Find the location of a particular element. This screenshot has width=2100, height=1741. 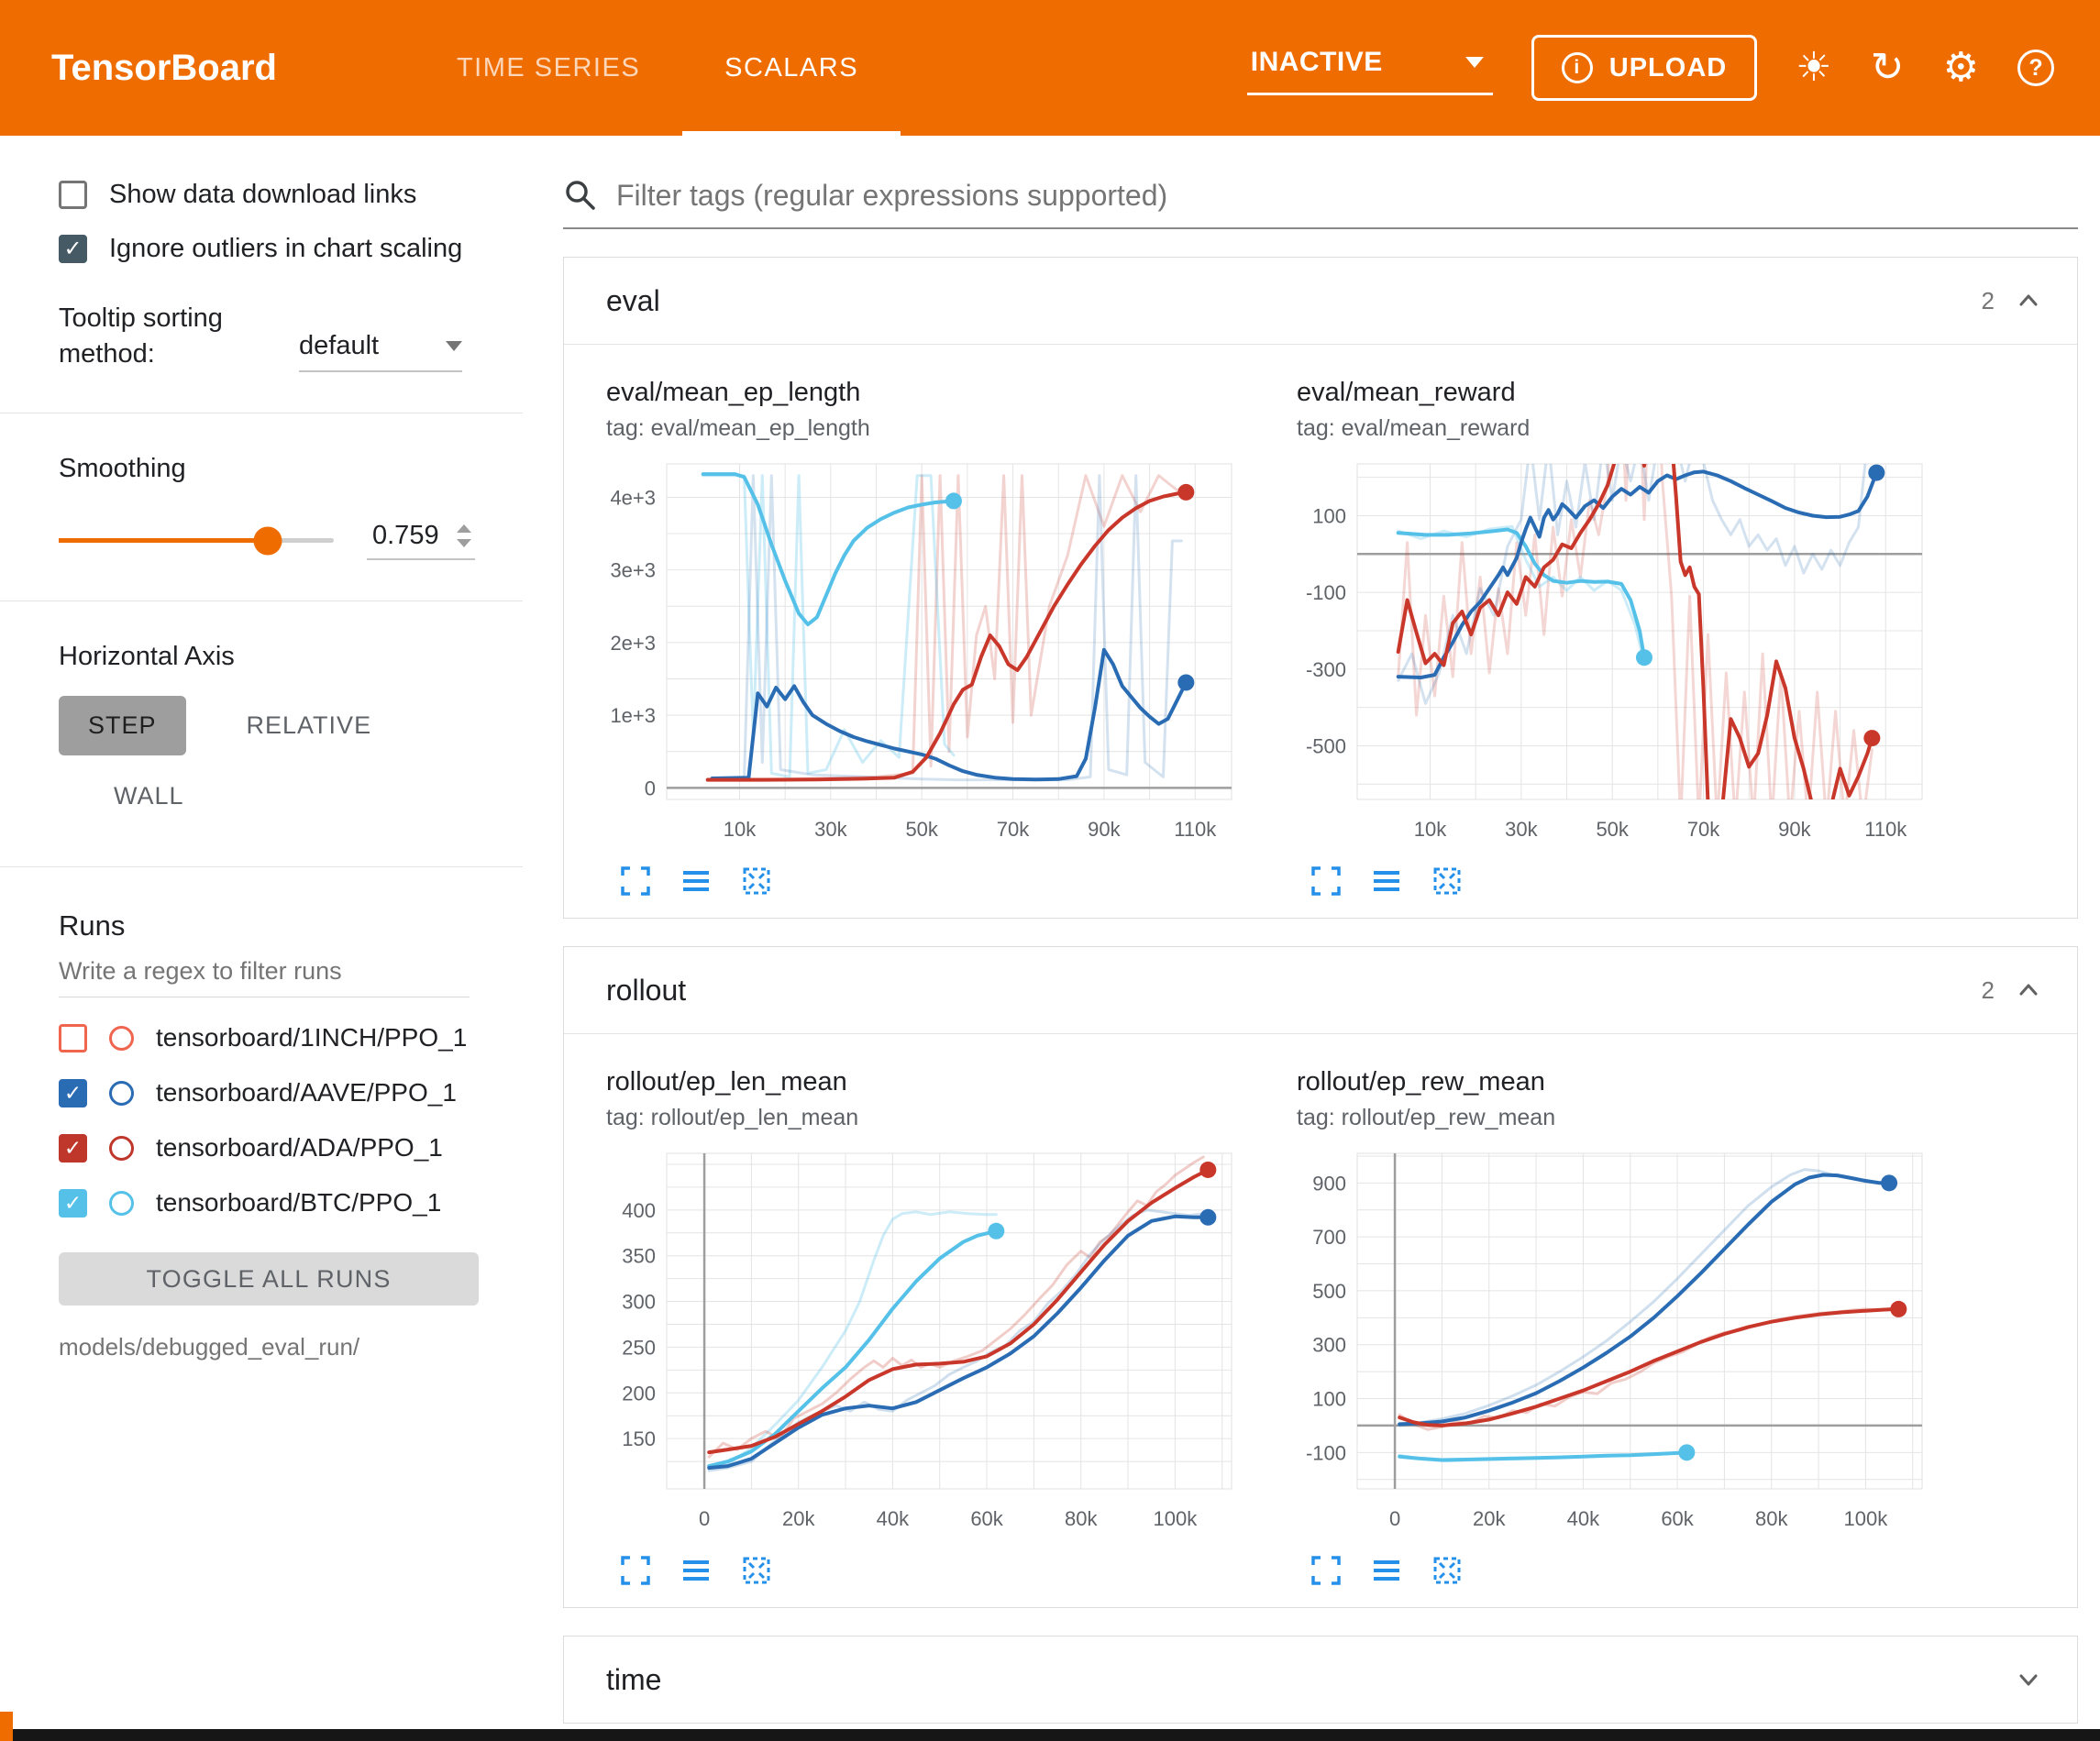

chart-canvas: 150 200 250 300 350 400 0 20k 40k 60k 80k 100k is located at coordinates (930, 1343).